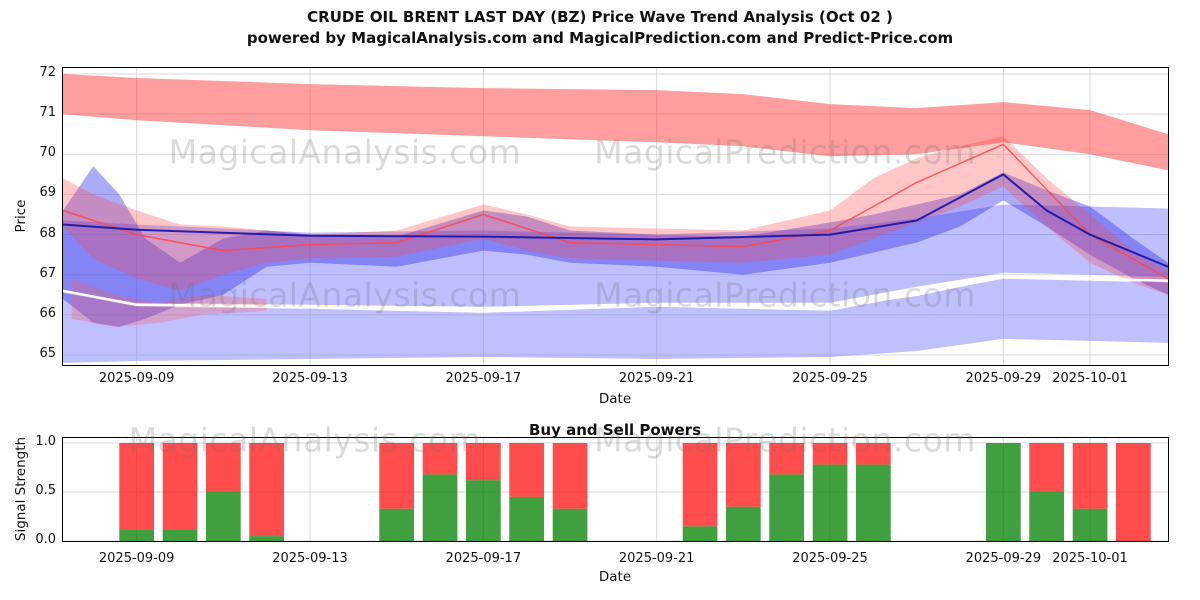 This screenshot has height=600, width=1200. Describe the element at coordinates (615, 220) in the screenshot. I see `navy-trend-line` at that location.